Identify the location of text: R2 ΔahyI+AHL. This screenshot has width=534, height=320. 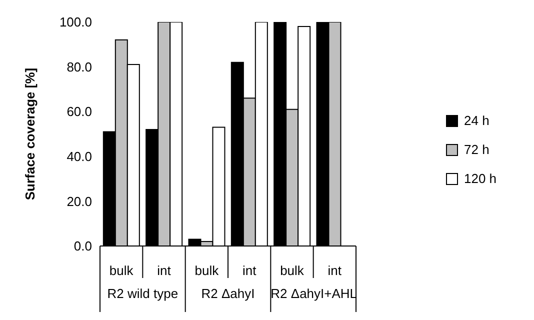
(314, 293).